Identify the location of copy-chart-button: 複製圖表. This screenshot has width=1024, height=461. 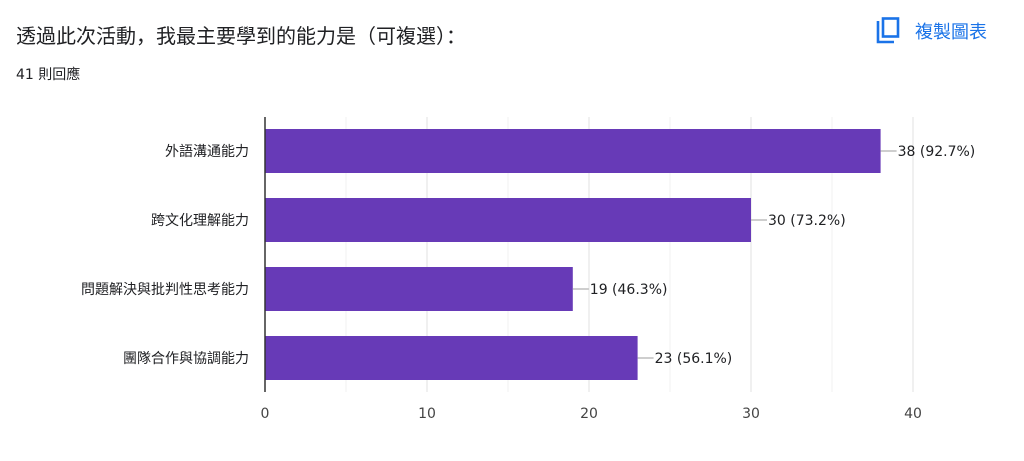
(931, 31).